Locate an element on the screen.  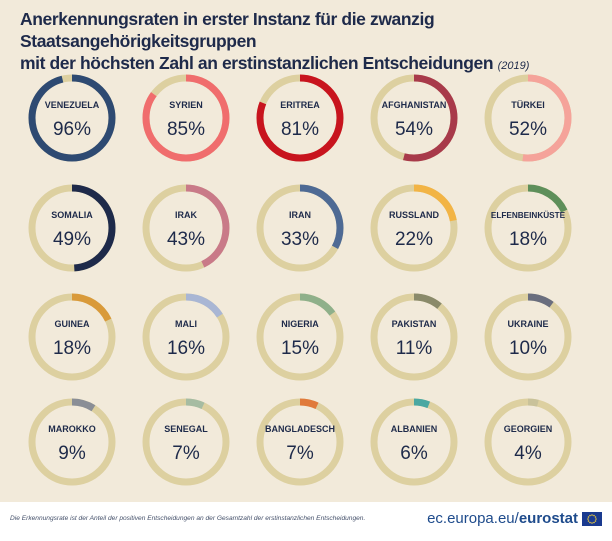
donut-russland: RUSSLAND 22% is located at coordinates (414, 228).